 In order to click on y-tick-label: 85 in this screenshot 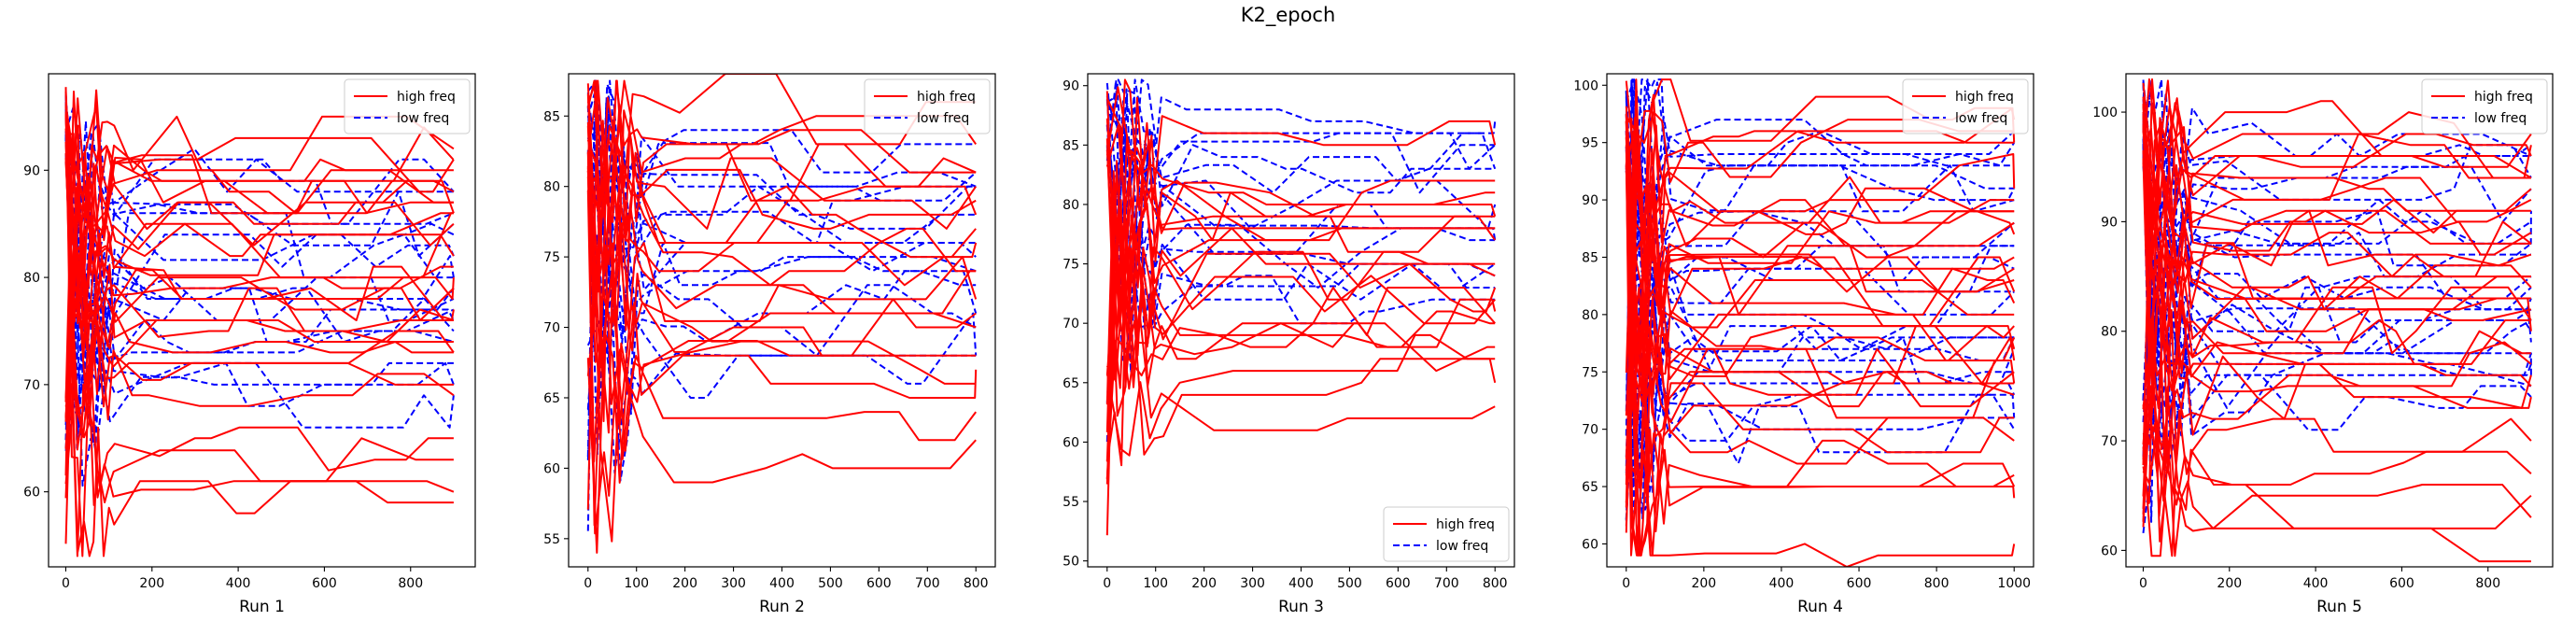, I will do `click(1590, 258)`.